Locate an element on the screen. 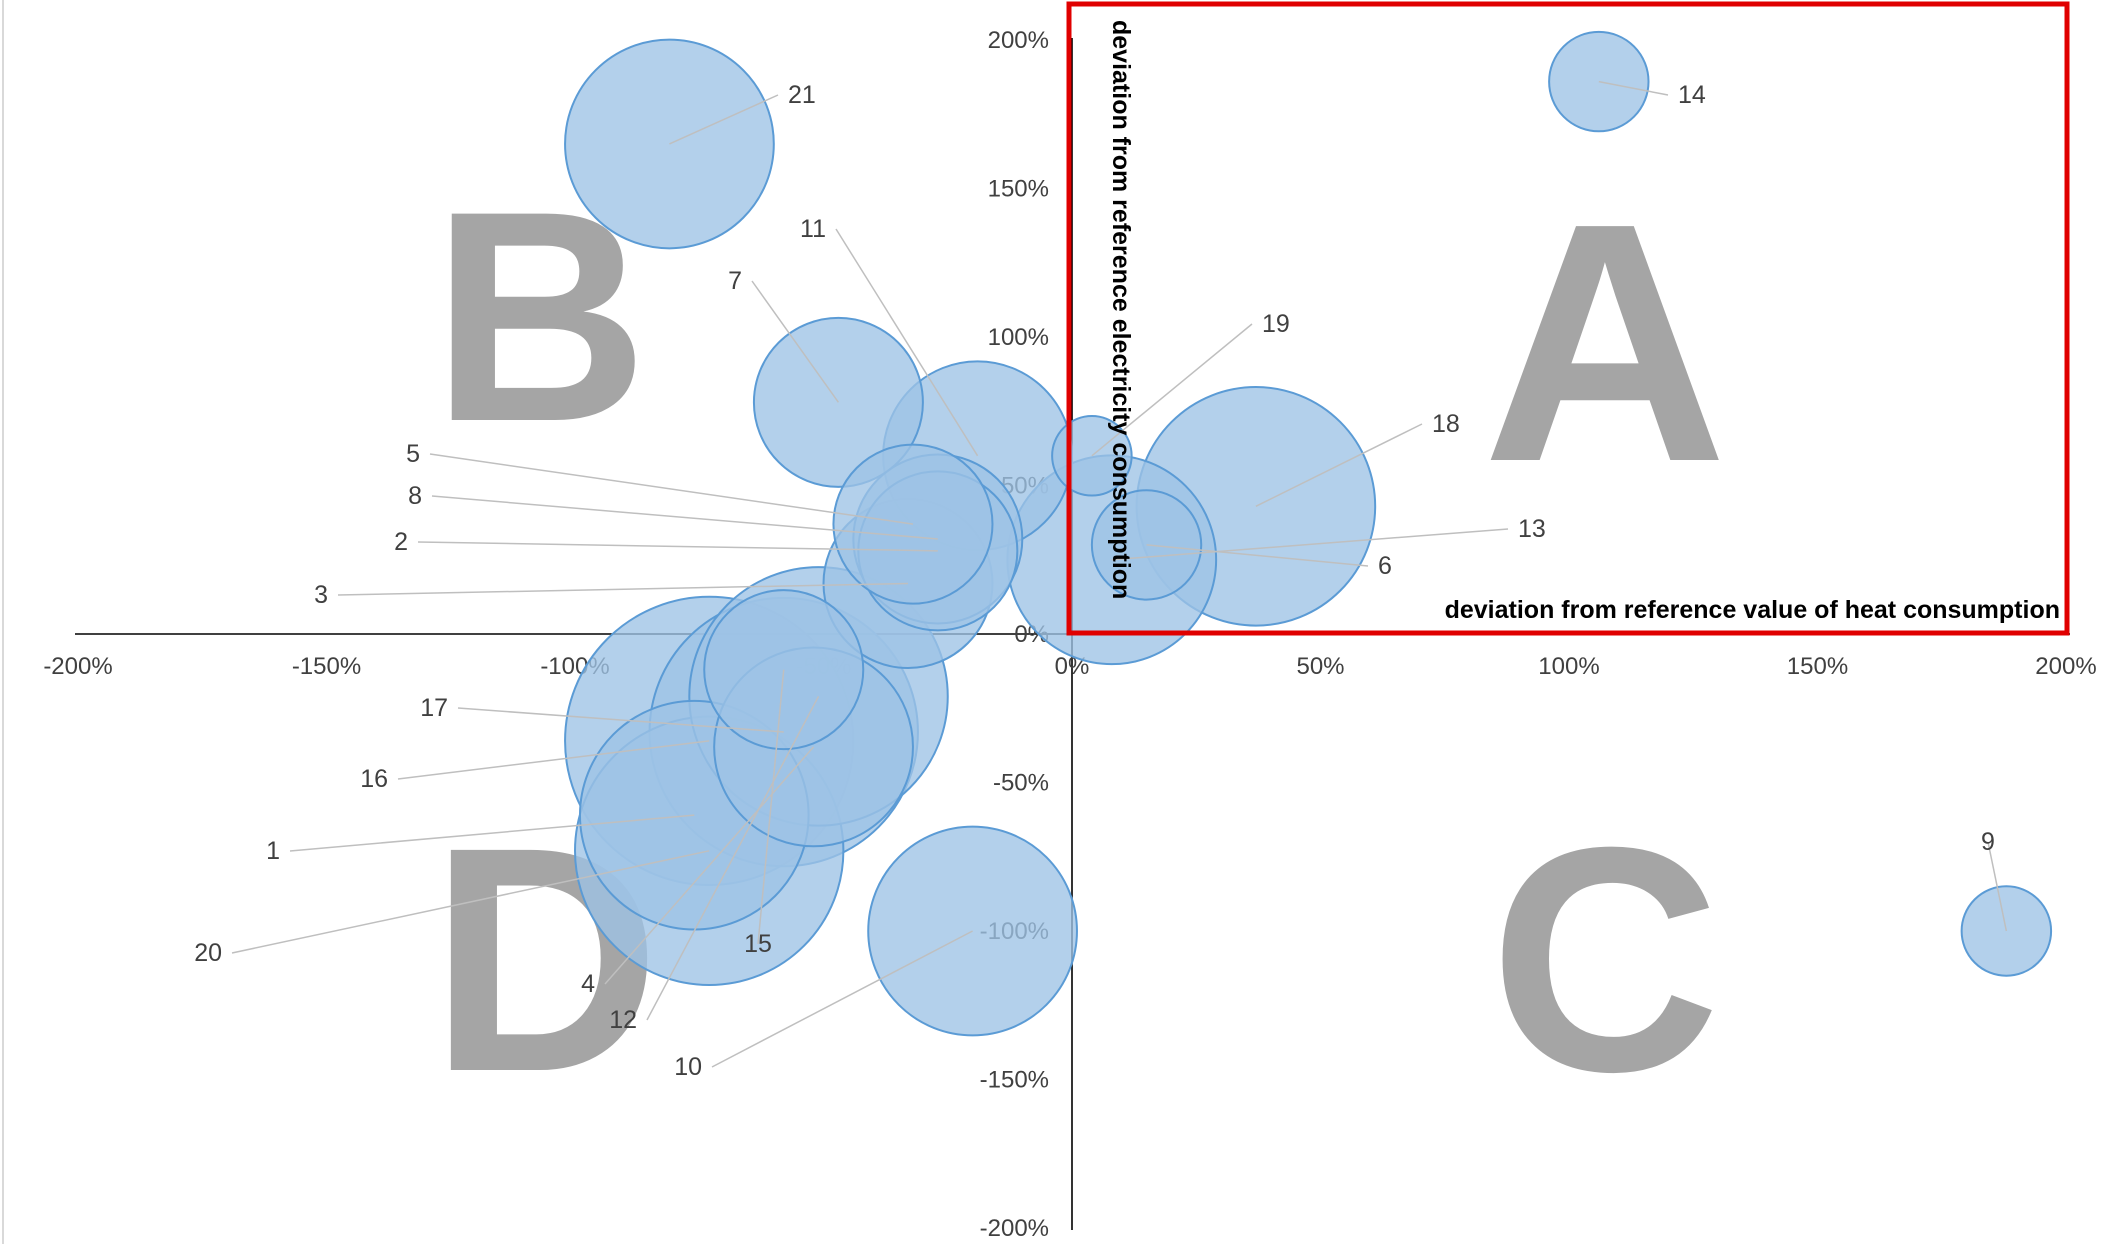 This screenshot has width=2118, height=1244. x-tick-label: 200% is located at coordinates (2065, 666).